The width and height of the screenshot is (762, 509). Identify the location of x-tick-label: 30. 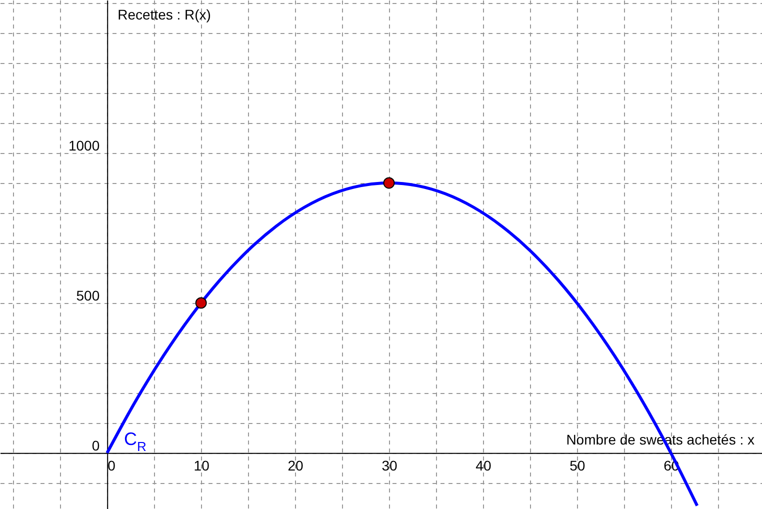
(390, 465).